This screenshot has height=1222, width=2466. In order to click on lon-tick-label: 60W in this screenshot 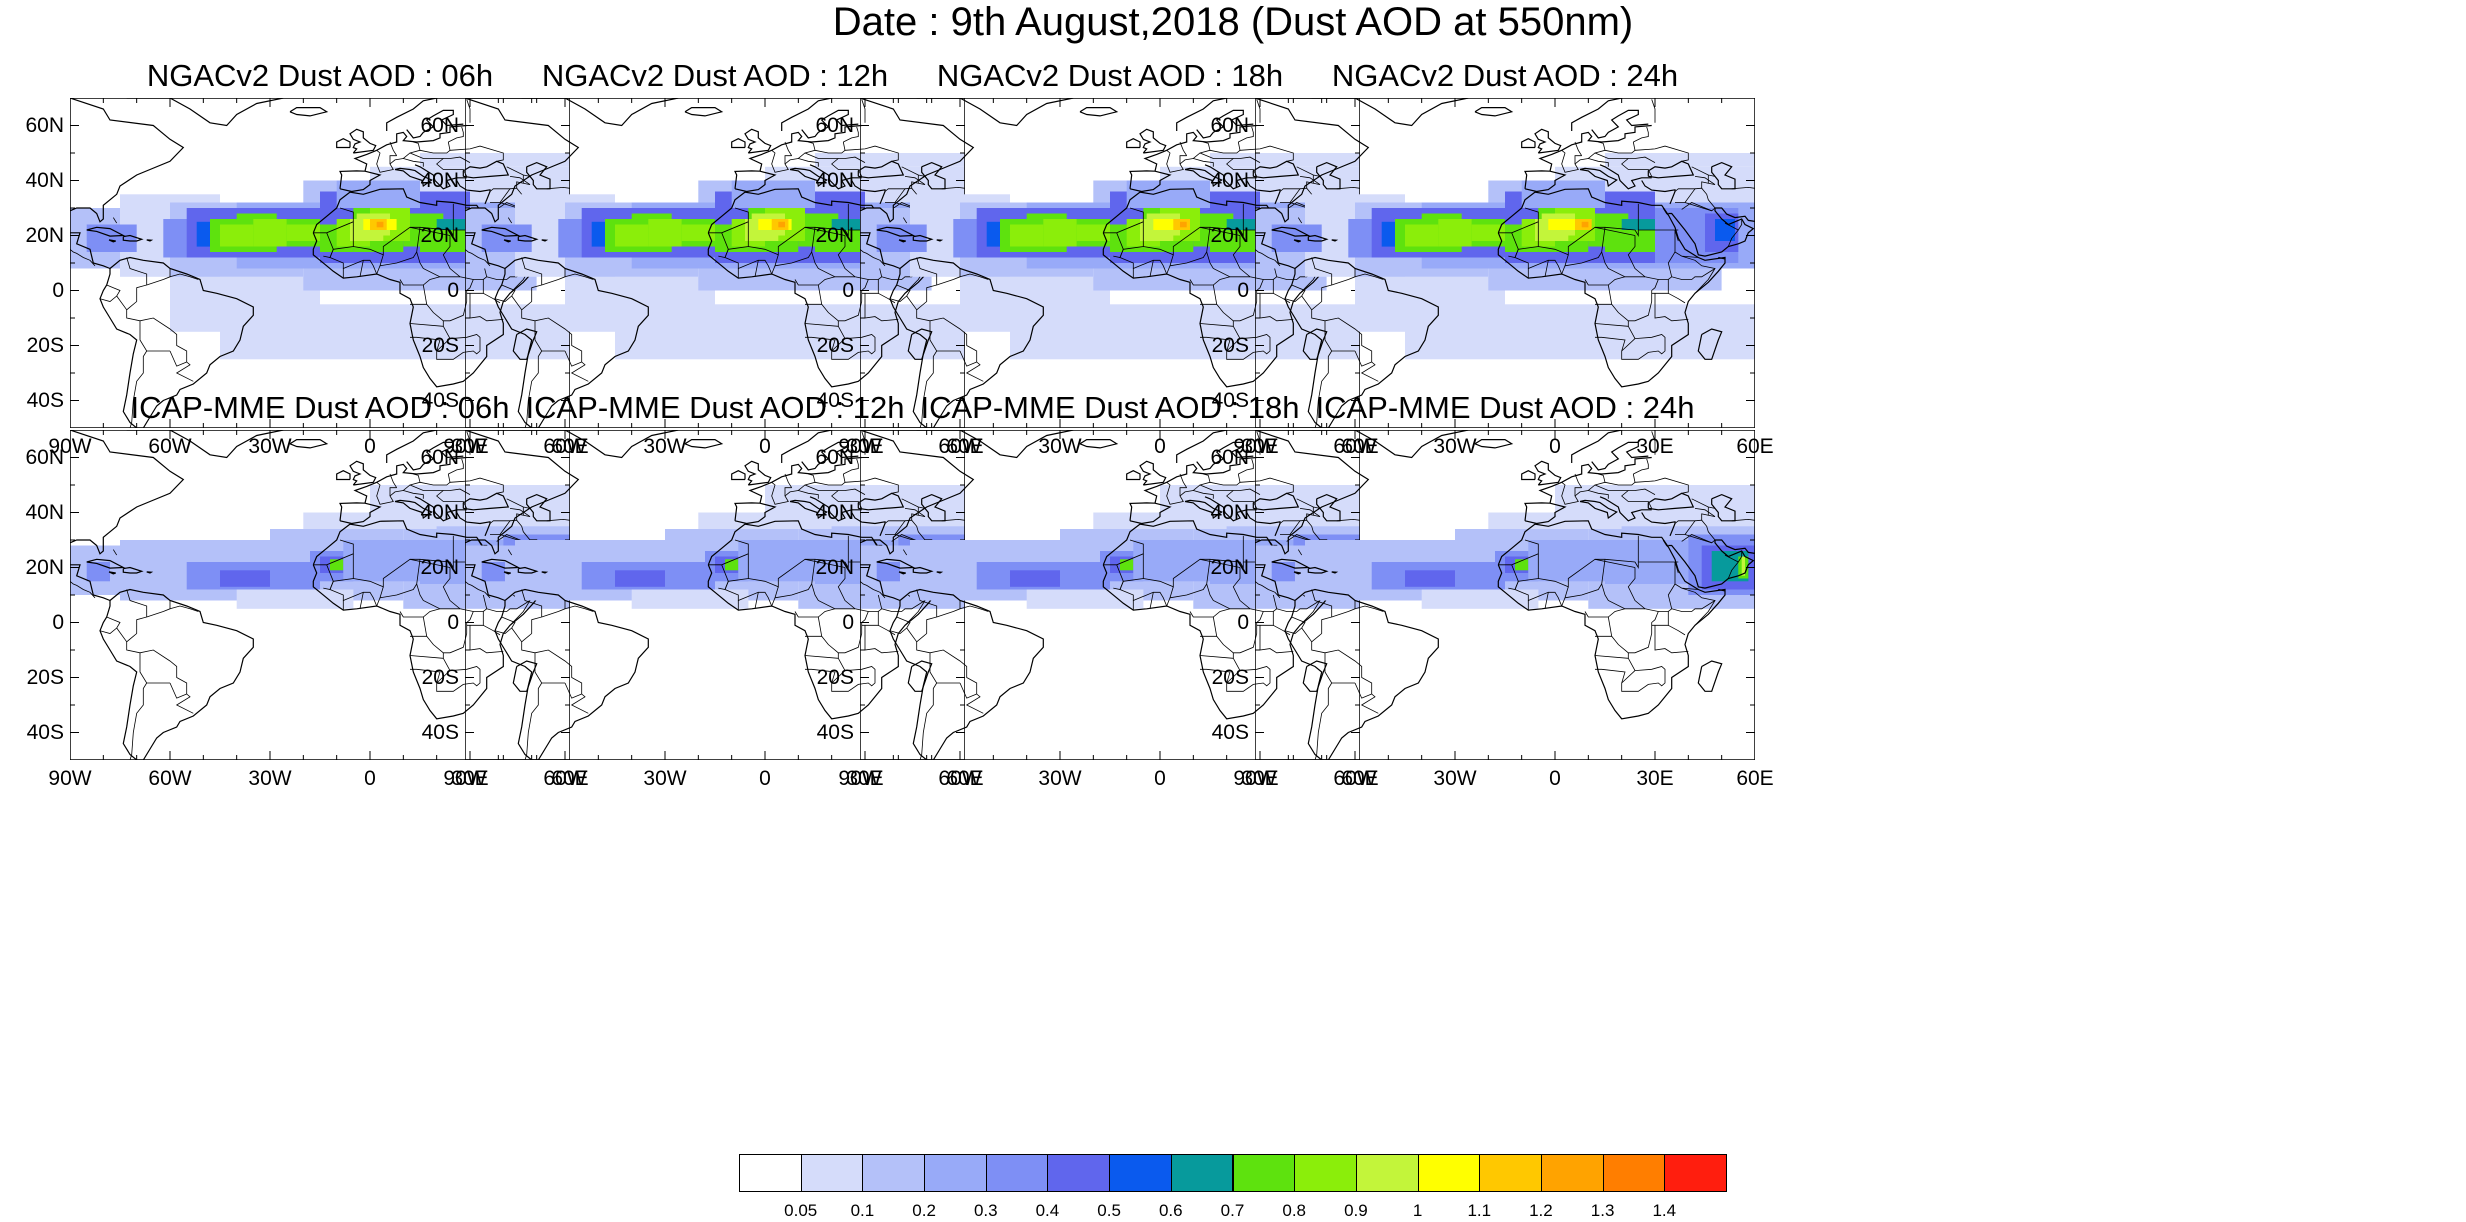, I will do `click(170, 778)`.